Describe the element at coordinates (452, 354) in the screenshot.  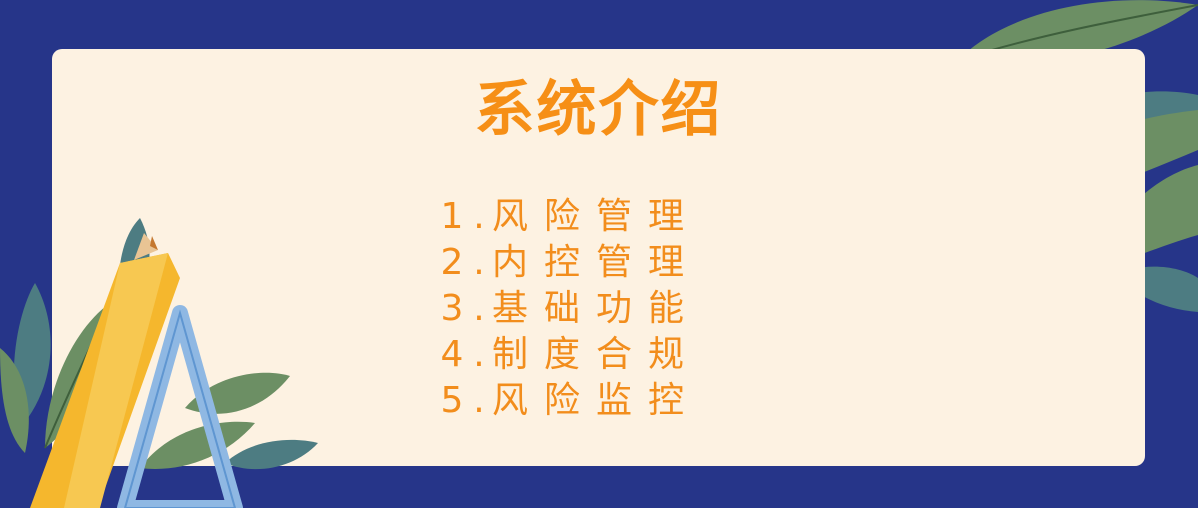
I see `item-number: 4` at that location.